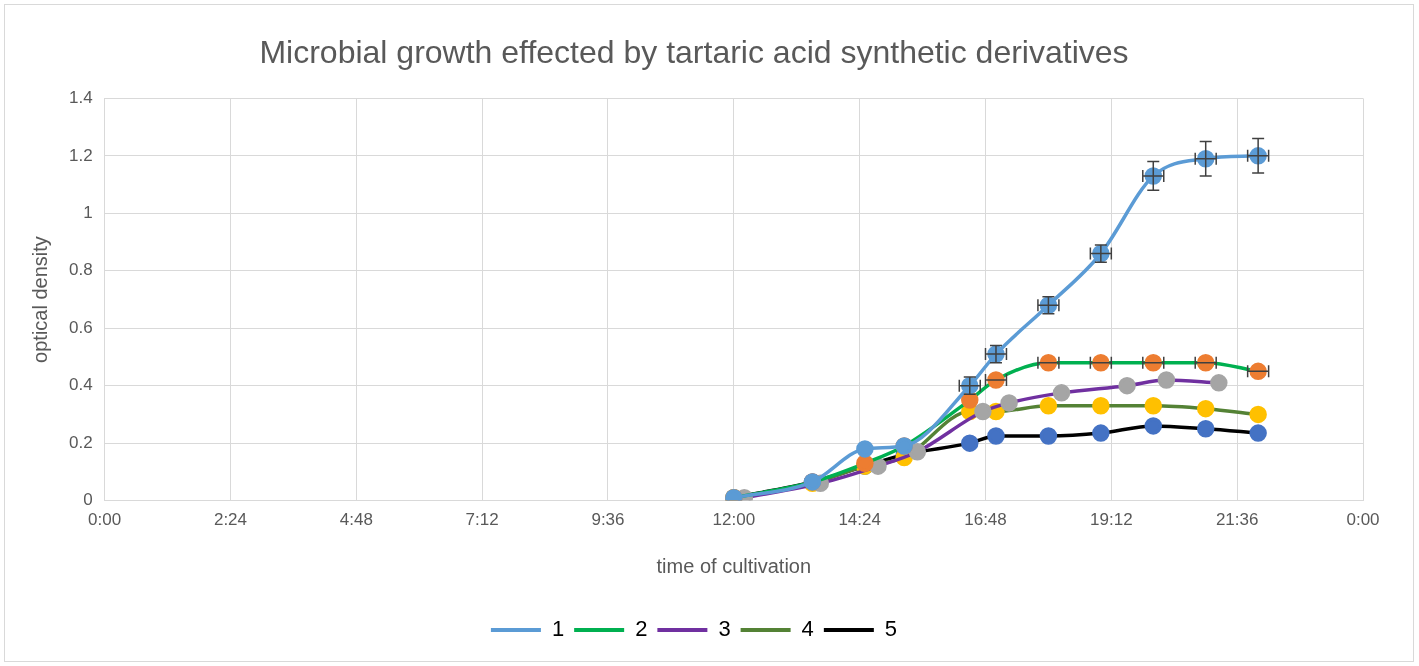 This screenshot has height=666, width=1419. I want to click on x-tick-label: 14:24, so click(859, 520).